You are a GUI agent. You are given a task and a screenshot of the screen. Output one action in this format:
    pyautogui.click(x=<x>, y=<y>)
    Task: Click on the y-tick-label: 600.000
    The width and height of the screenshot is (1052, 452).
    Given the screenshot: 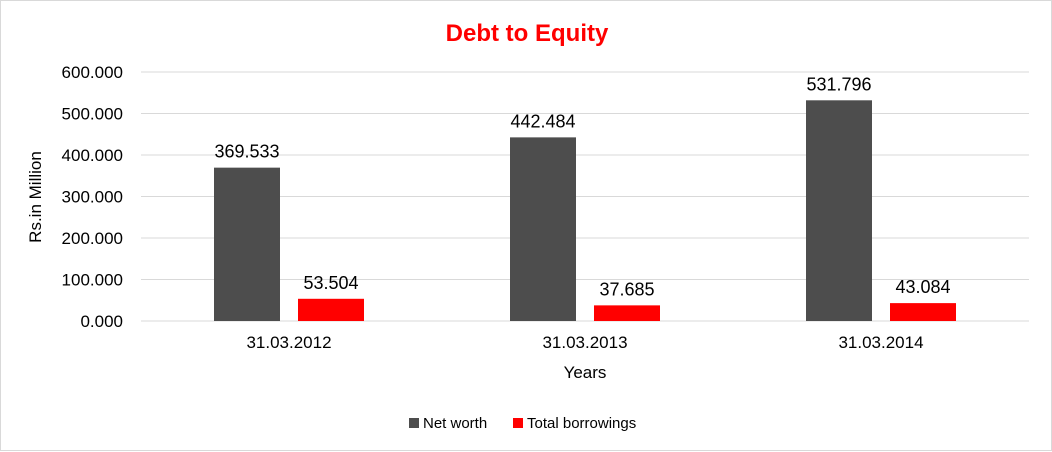 What is the action you would take?
    pyautogui.click(x=92, y=72)
    